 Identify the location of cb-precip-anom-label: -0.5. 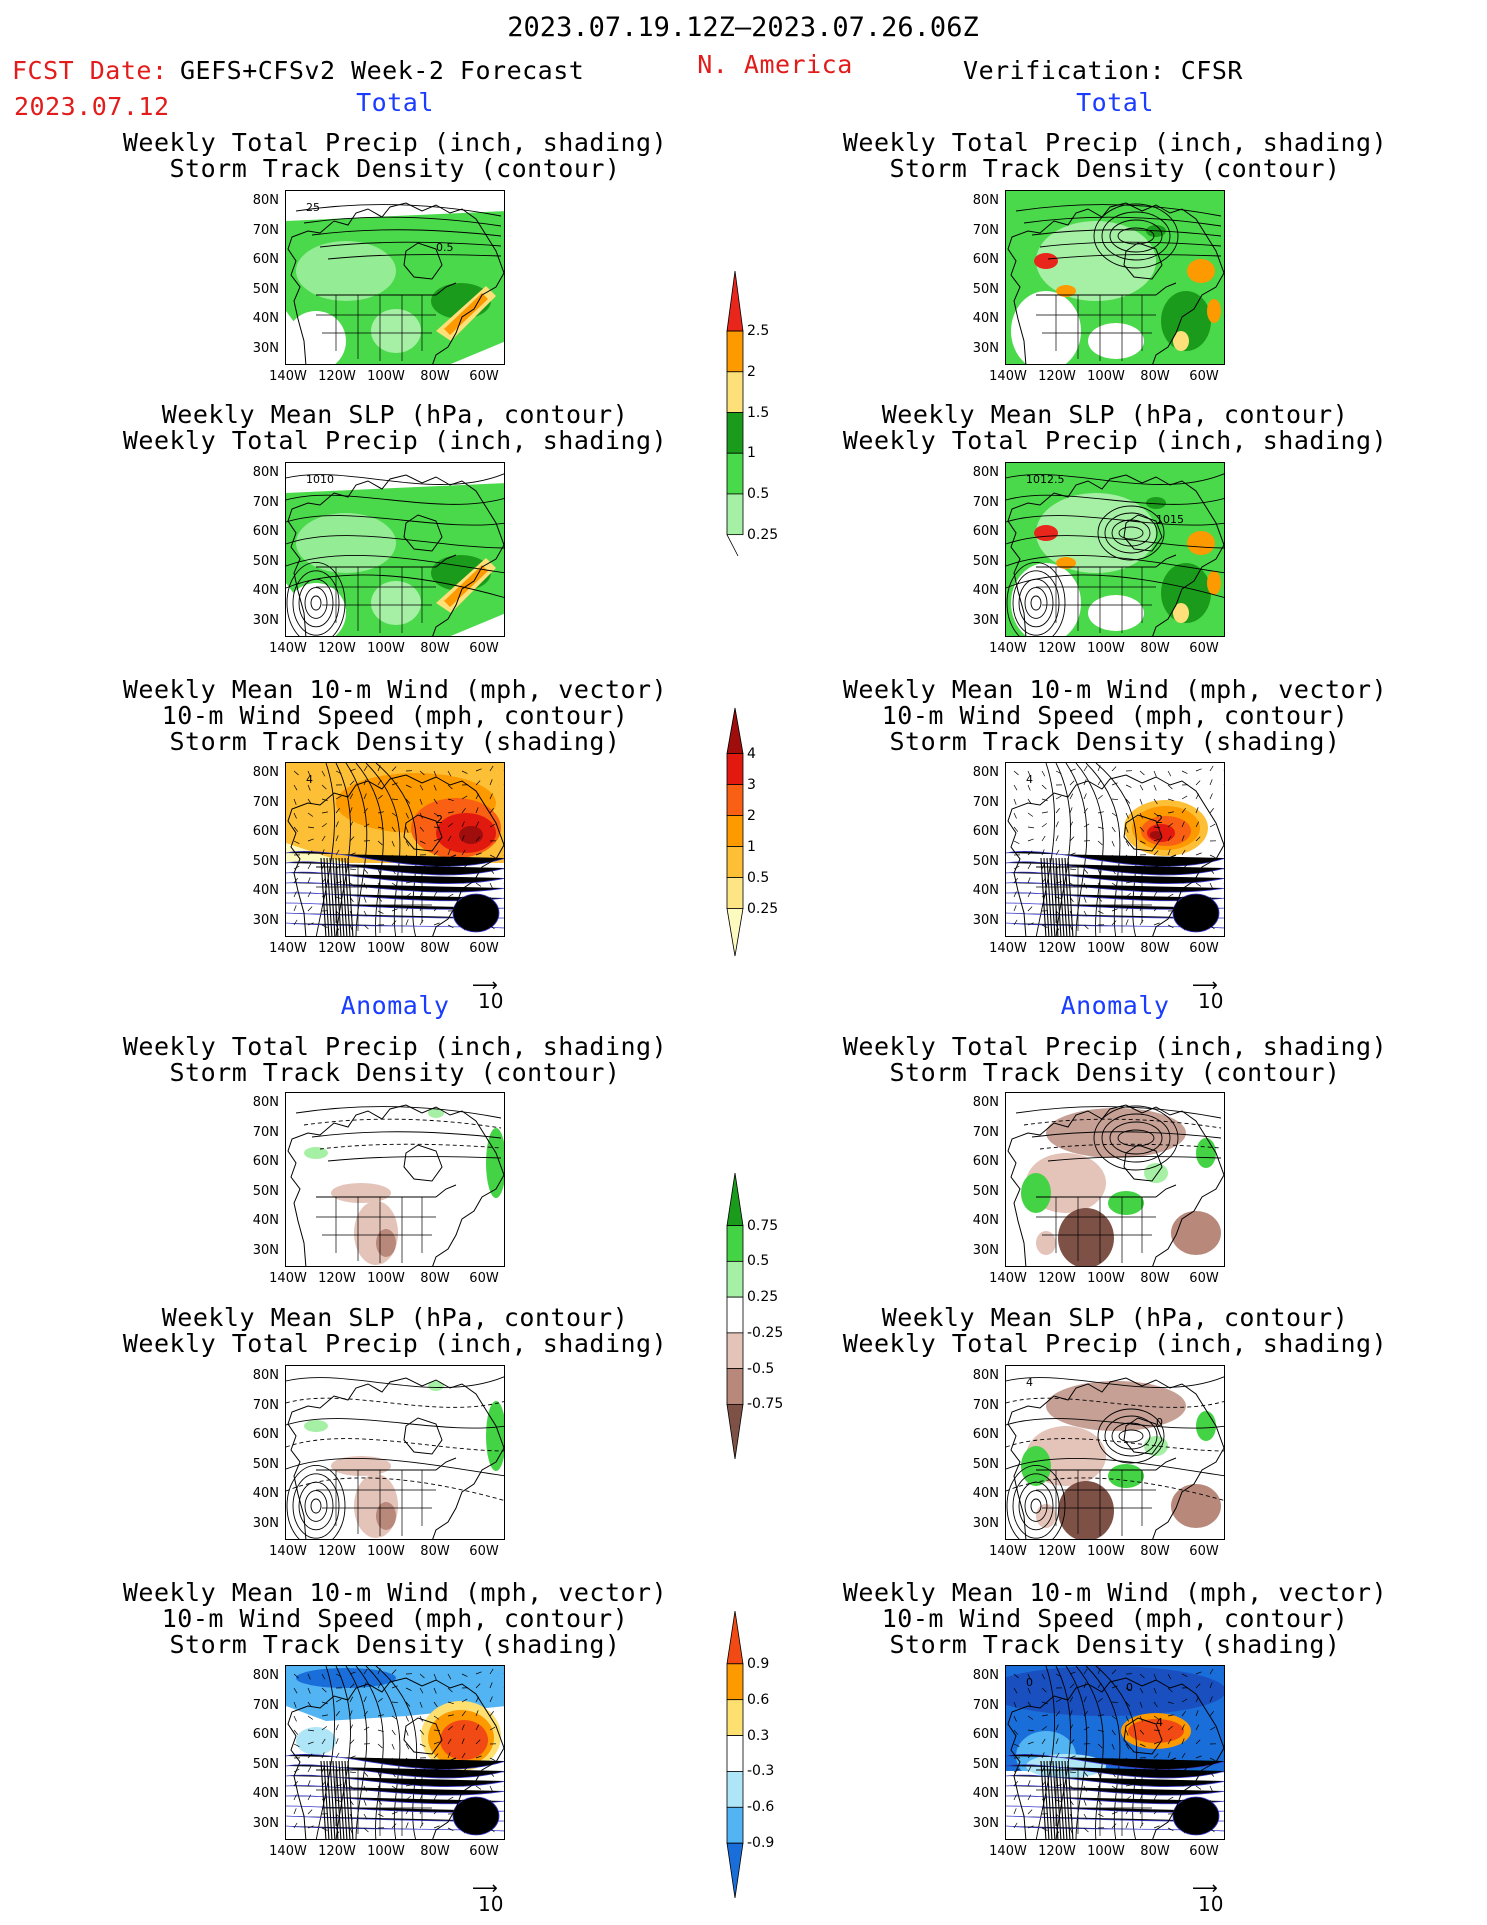
(761, 1368).